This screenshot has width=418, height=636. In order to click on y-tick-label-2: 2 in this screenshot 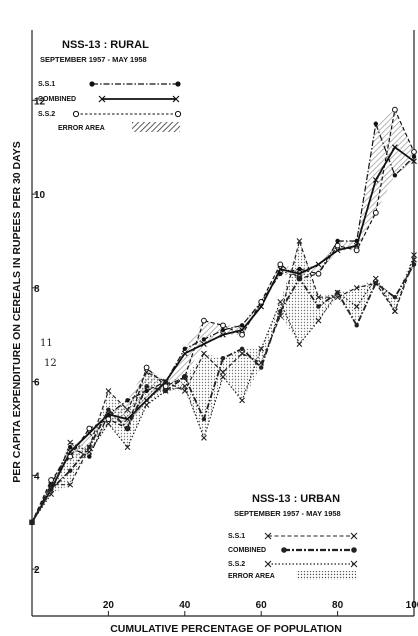, I will do `click(37, 570)`.